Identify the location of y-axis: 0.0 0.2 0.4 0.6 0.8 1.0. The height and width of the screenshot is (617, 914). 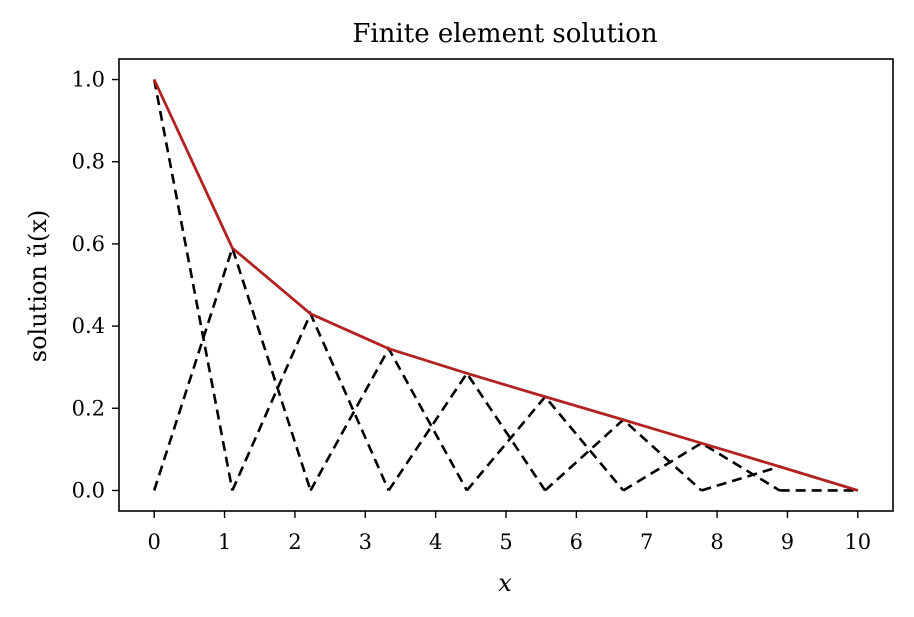
(95, 285).